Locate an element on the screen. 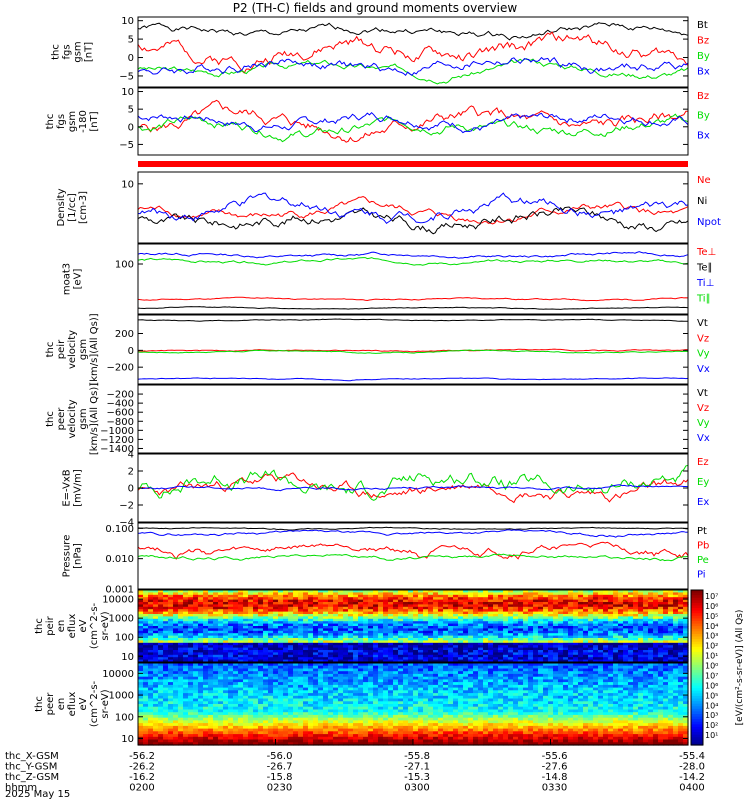  y-label-line: [nPa] is located at coordinates (78, 556).